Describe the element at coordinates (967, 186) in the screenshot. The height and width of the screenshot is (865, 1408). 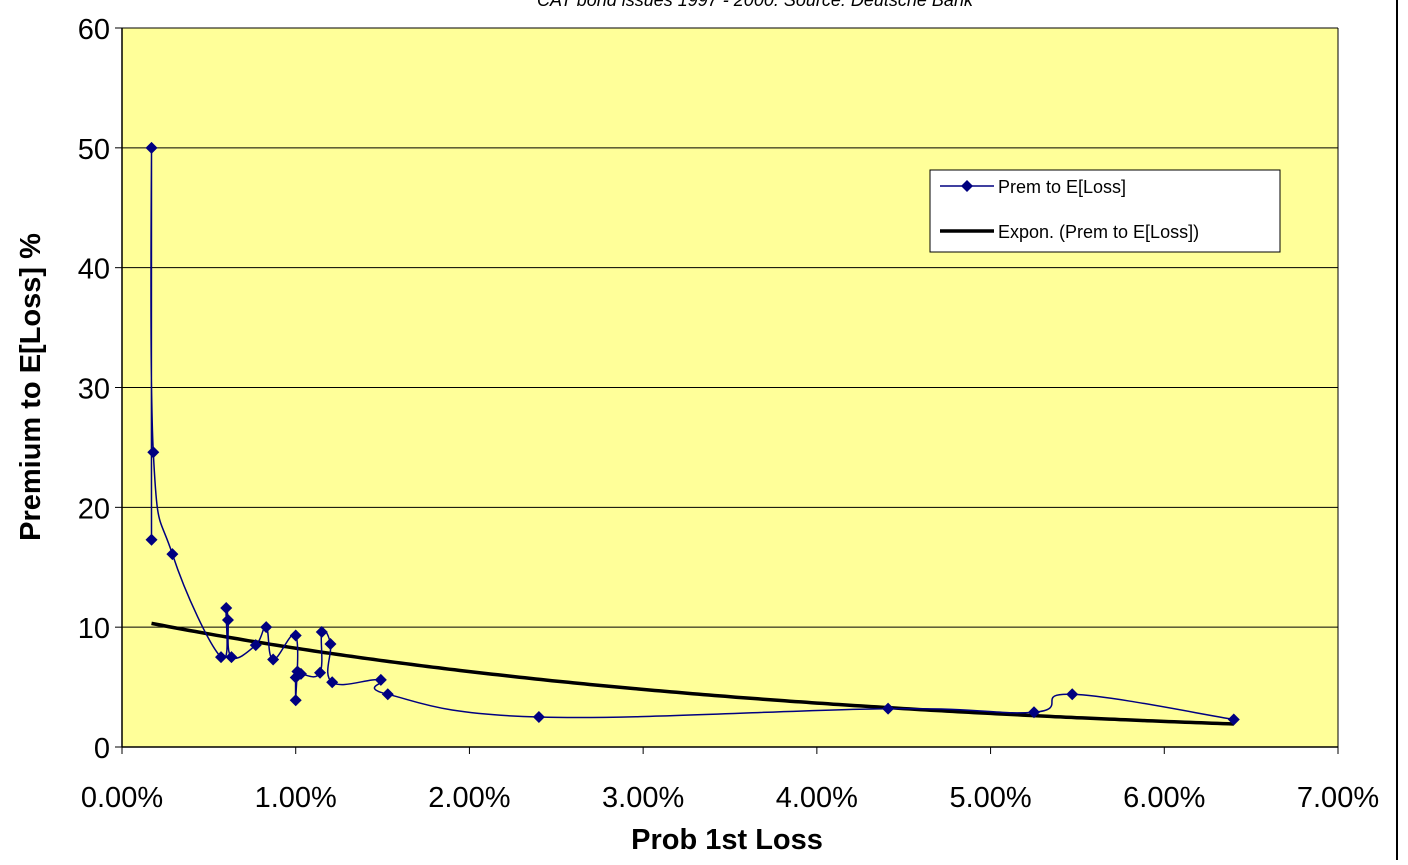
I see `legend-series-marker` at that location.